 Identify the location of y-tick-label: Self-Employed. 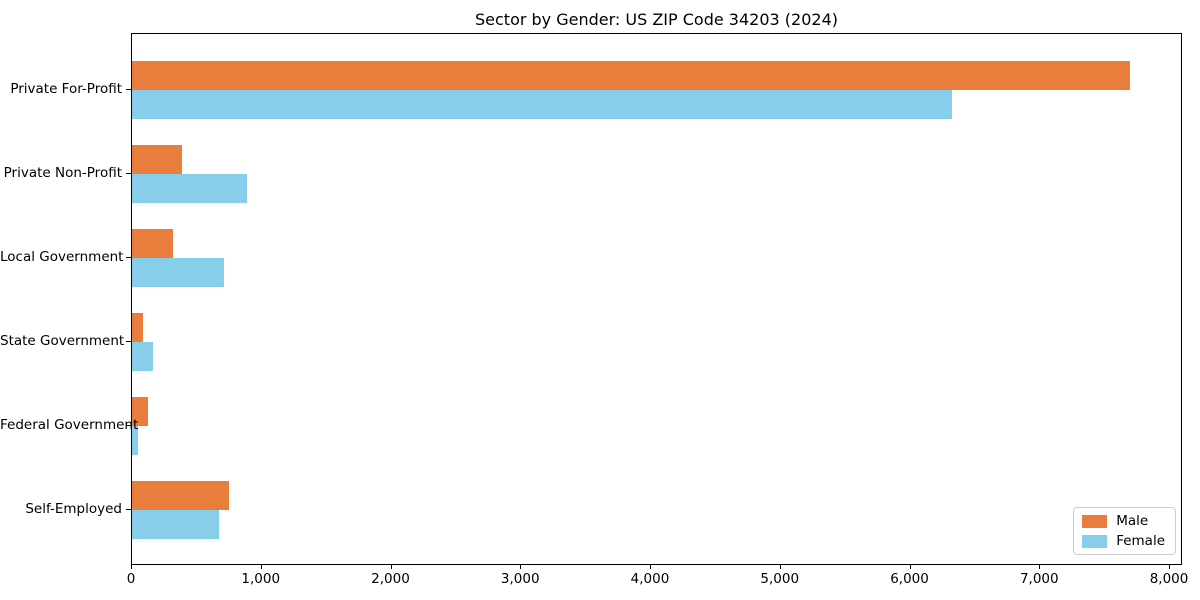
(73, 509).